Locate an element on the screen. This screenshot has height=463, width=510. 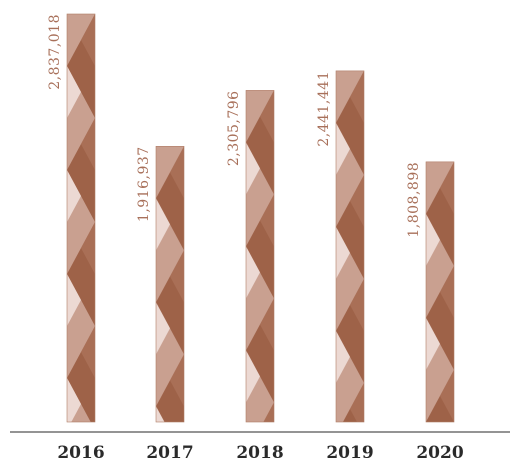
value-label-2020: 1,808,898 is located at coordinates (414, 200).